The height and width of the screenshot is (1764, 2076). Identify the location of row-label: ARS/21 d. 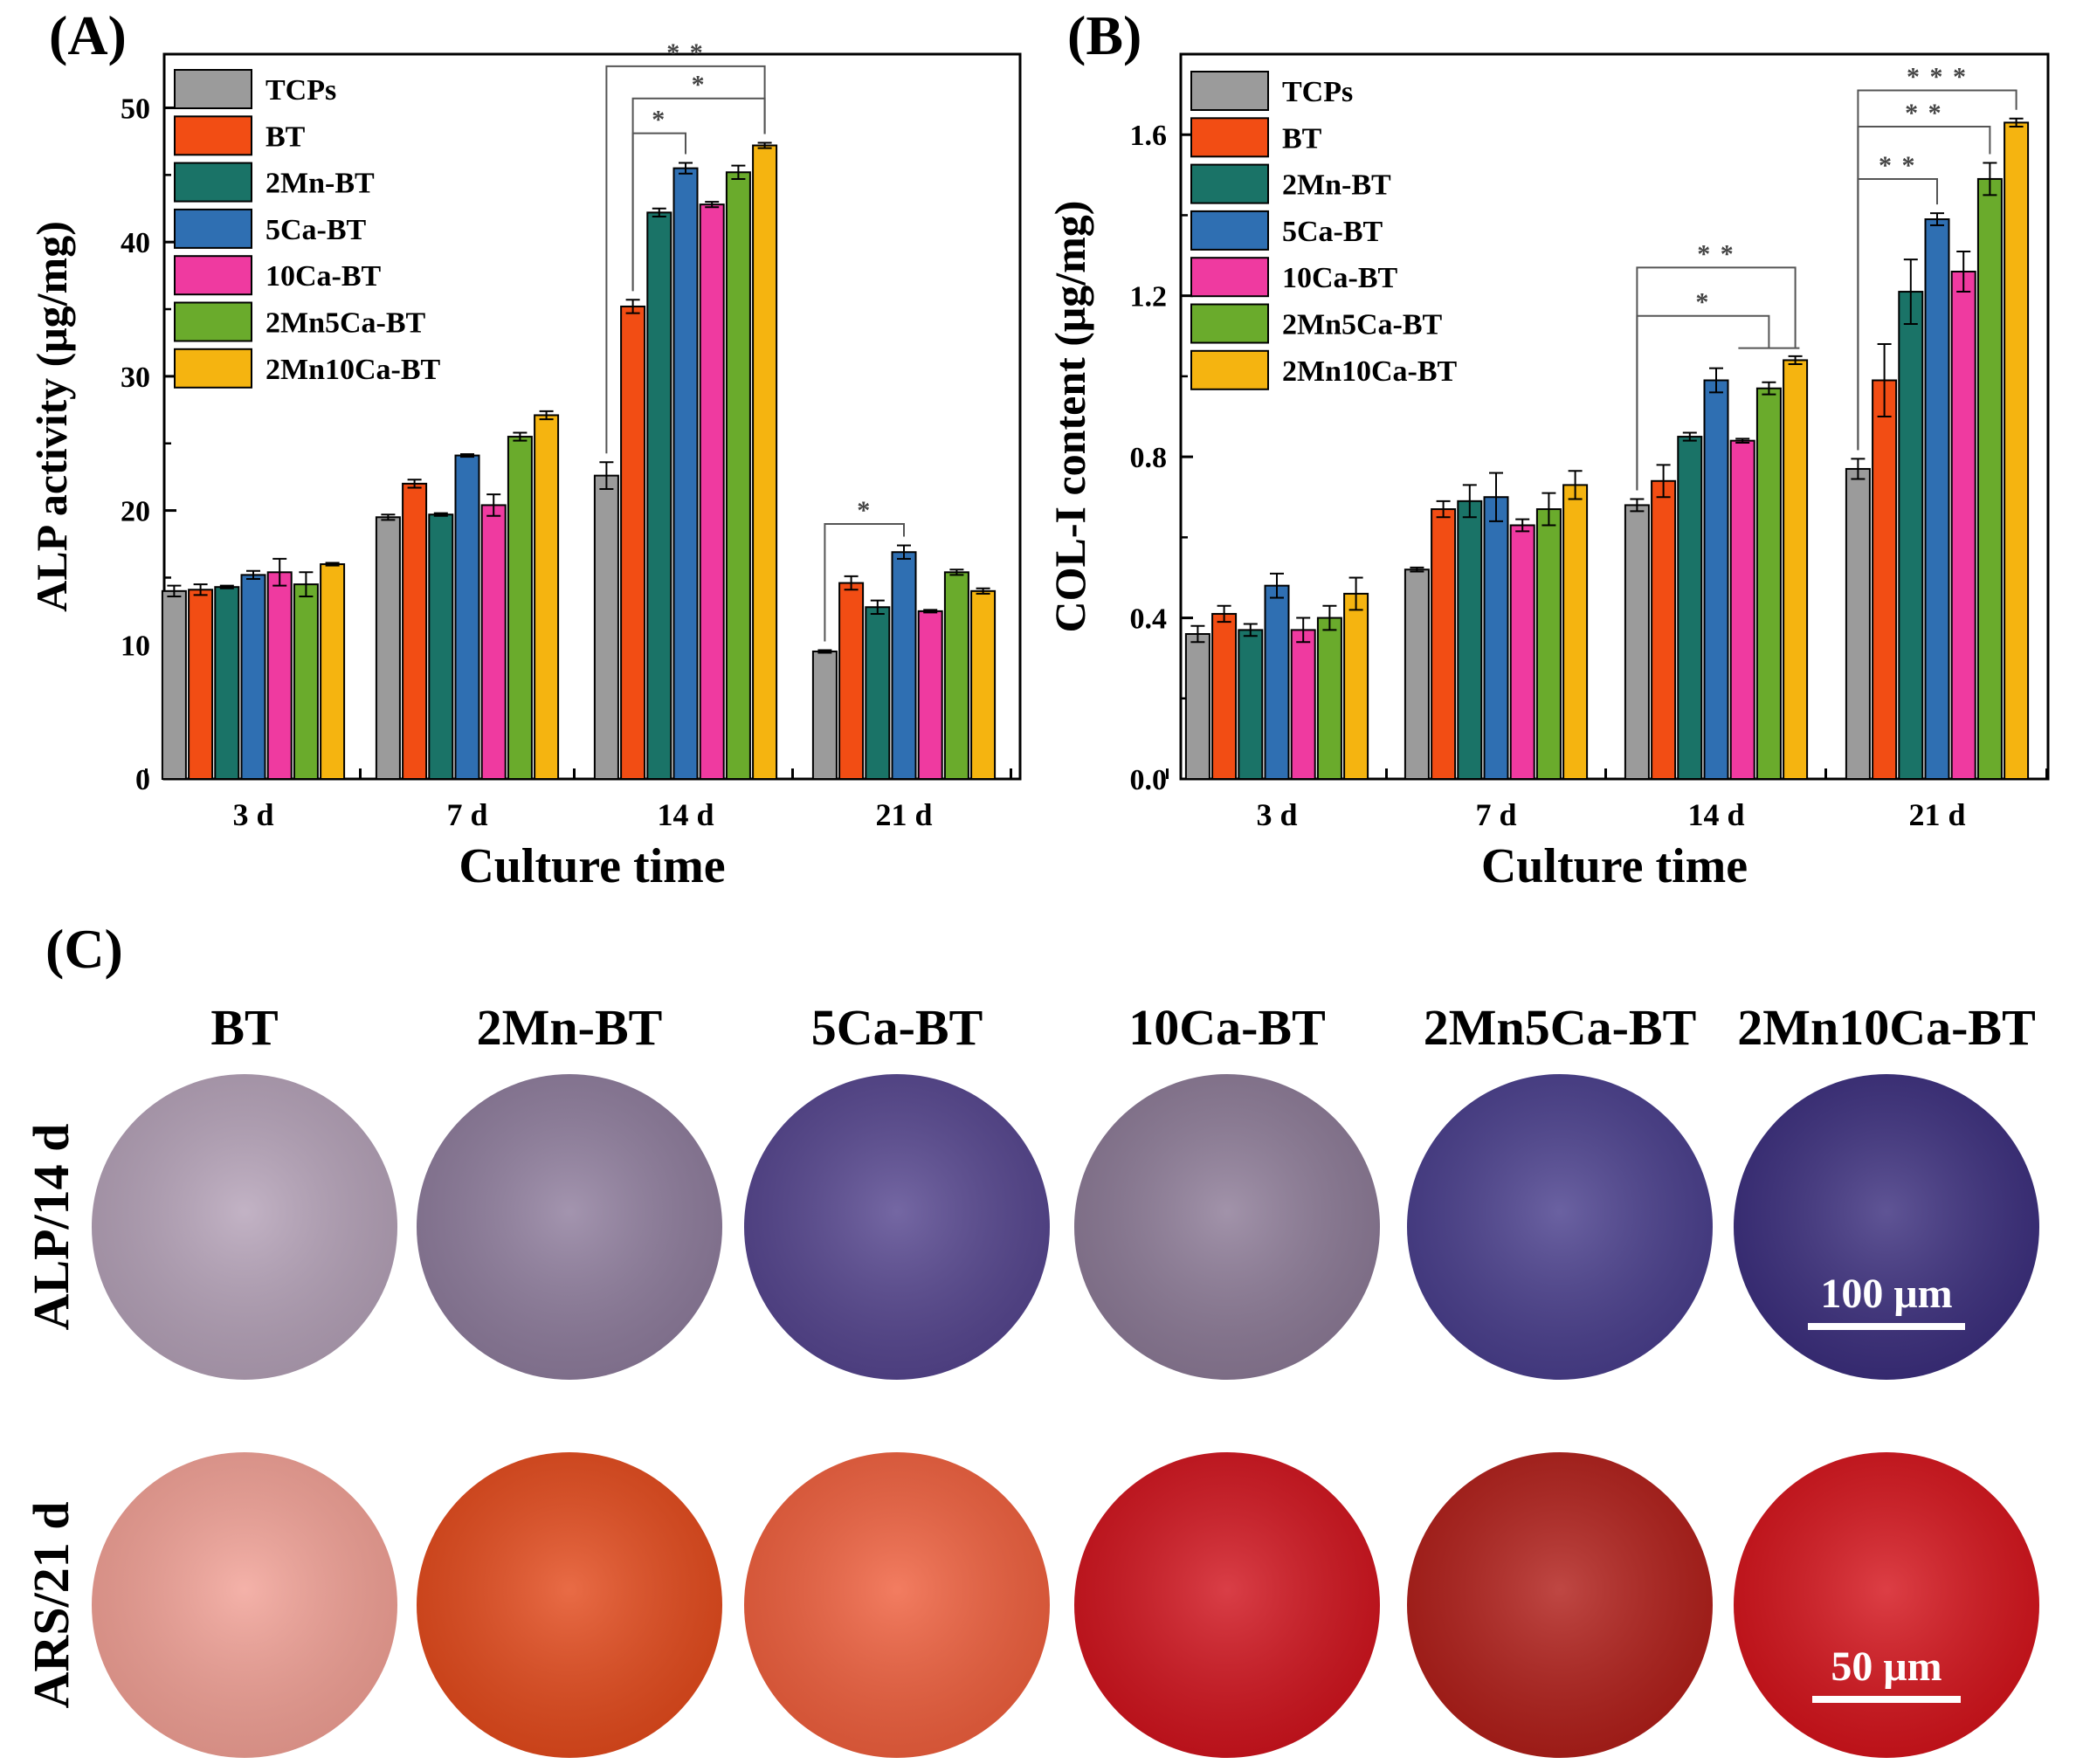
(51, 1606).